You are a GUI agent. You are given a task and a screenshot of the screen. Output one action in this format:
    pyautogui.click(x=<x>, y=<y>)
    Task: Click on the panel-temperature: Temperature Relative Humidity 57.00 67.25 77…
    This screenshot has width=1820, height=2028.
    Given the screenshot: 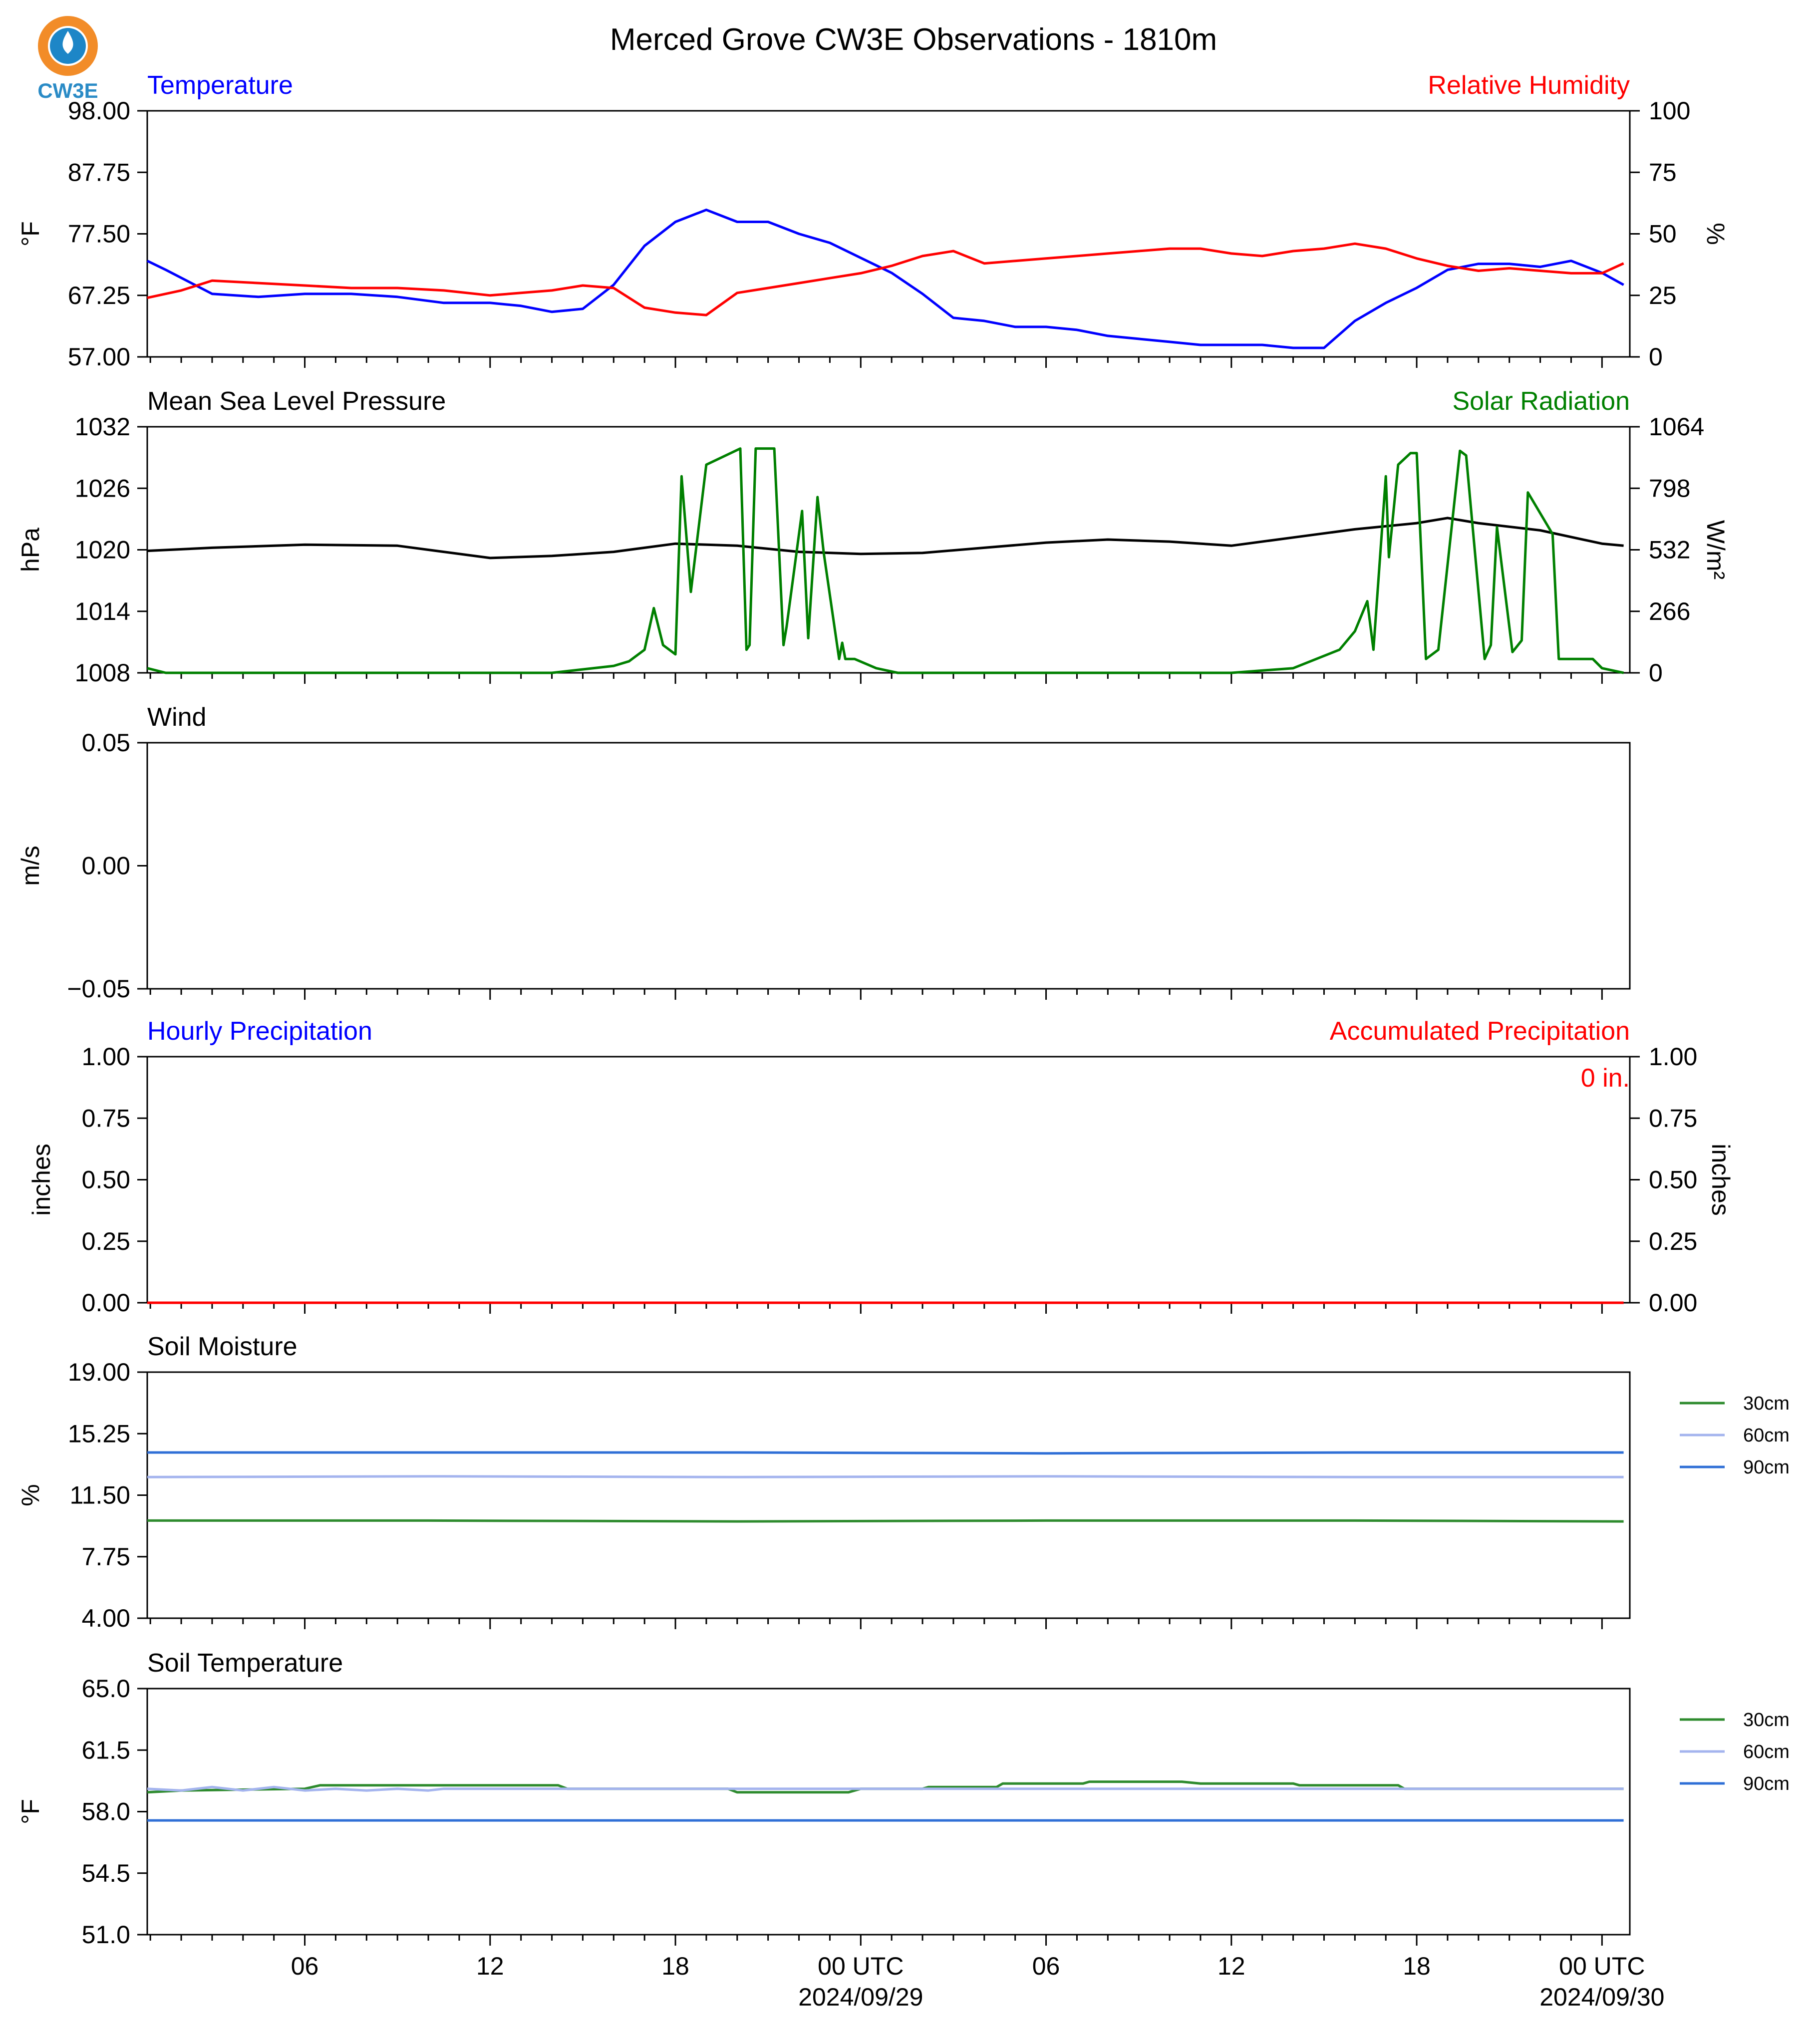 What is the action you would take?
    pyautogui.click(x=873, y=221)
    